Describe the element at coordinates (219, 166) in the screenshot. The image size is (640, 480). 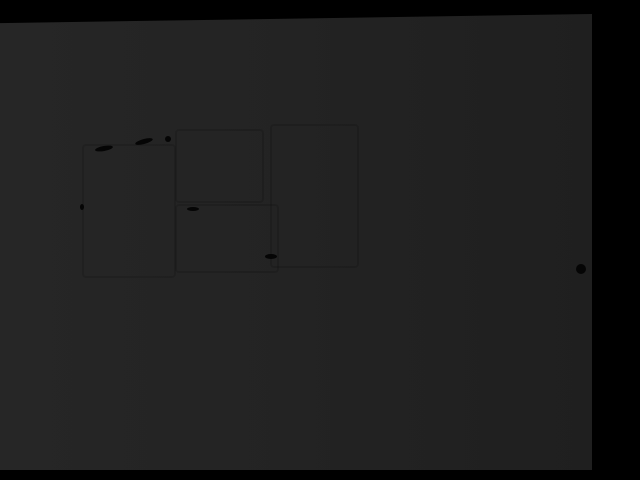
I see `faint-window-outline-middle` at that location.